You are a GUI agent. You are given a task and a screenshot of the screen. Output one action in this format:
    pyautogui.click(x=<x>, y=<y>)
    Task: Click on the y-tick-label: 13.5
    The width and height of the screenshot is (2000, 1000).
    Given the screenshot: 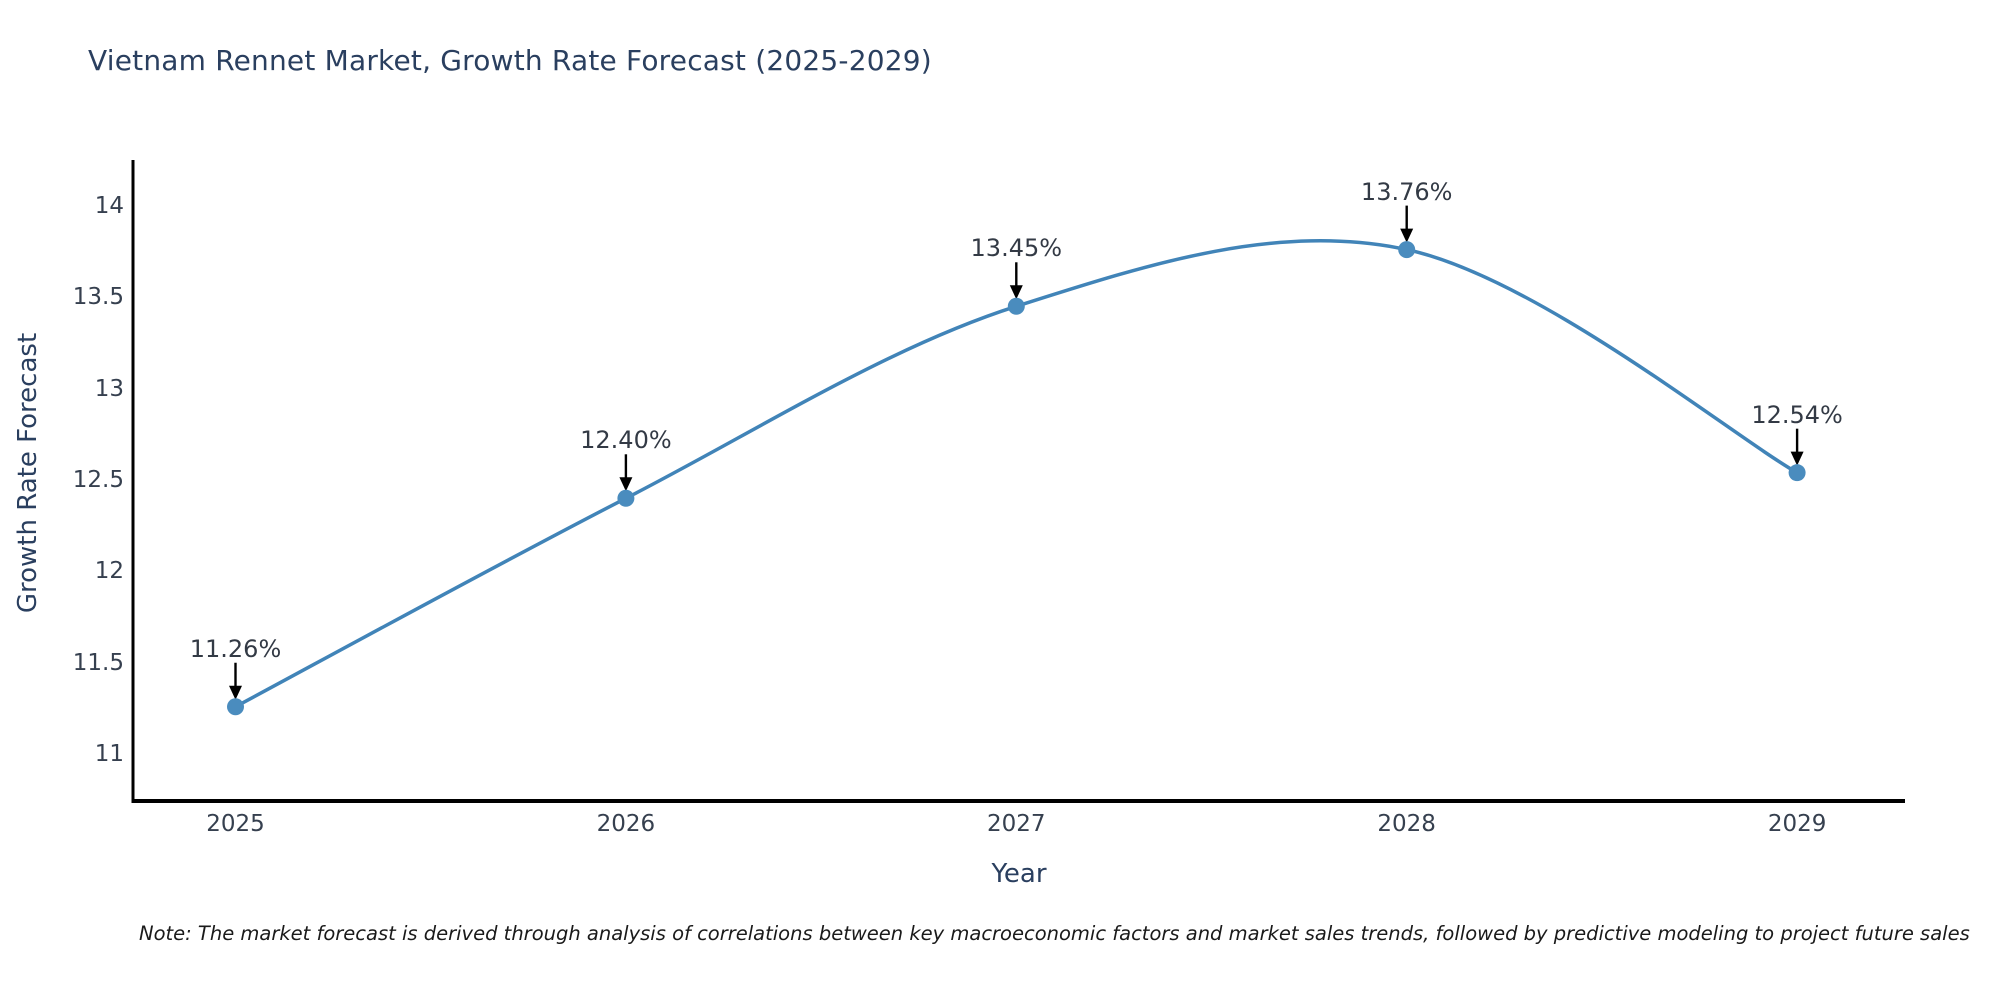 What is the action you would take?
    pyautogui.click(x=98, y=297)
    